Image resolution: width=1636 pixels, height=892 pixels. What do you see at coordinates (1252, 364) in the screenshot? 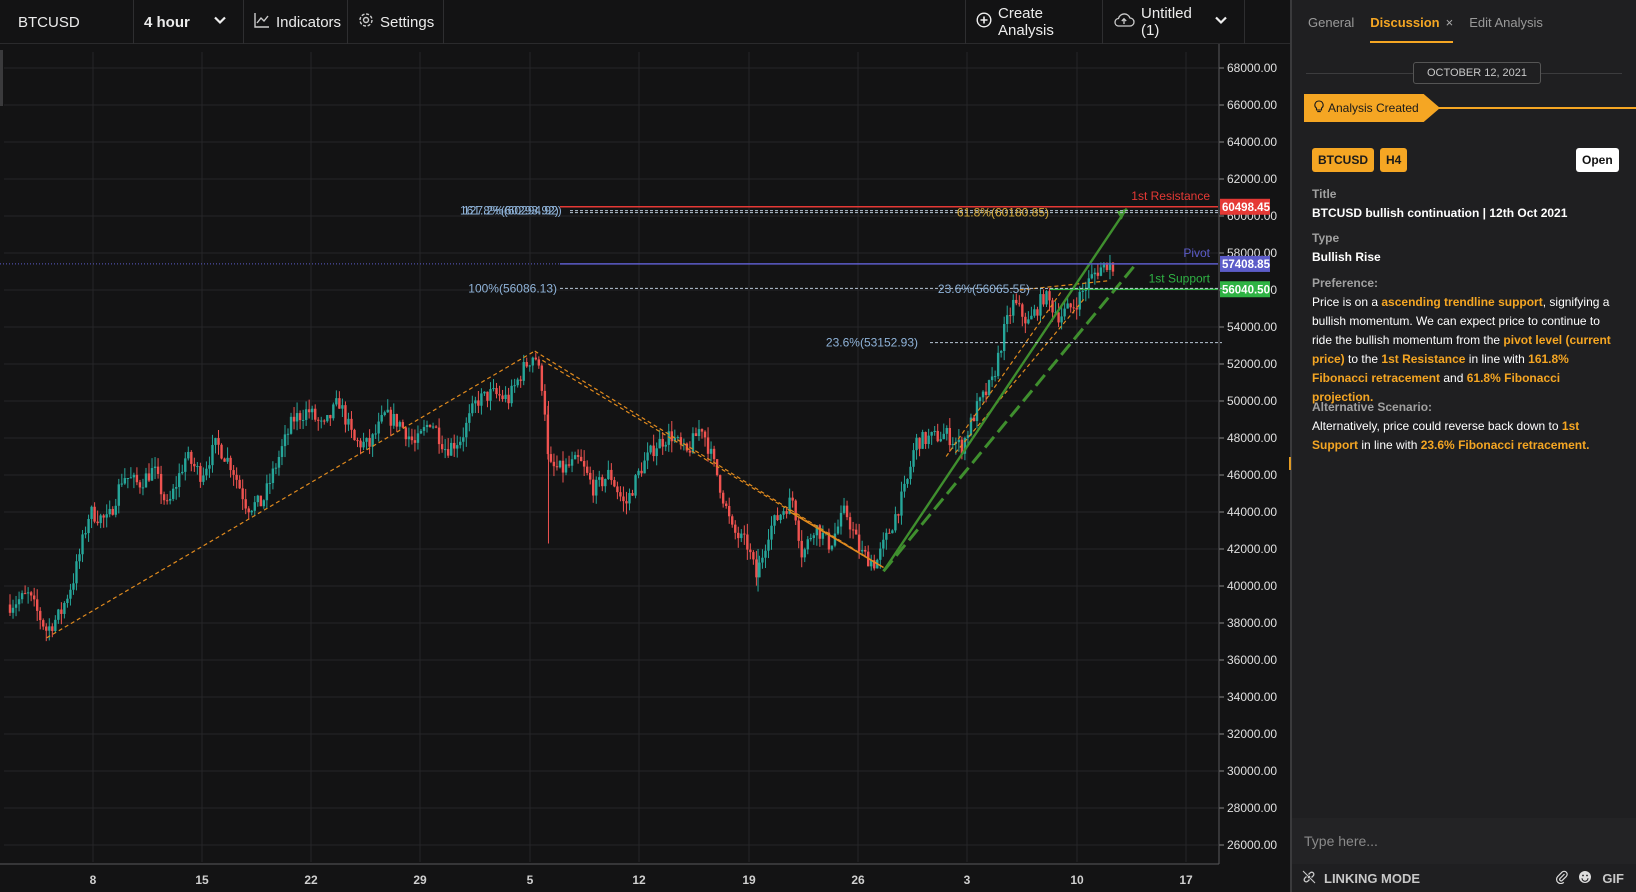
I see `price-tick-label: 52000.00` at bounding box center [1252, 364].